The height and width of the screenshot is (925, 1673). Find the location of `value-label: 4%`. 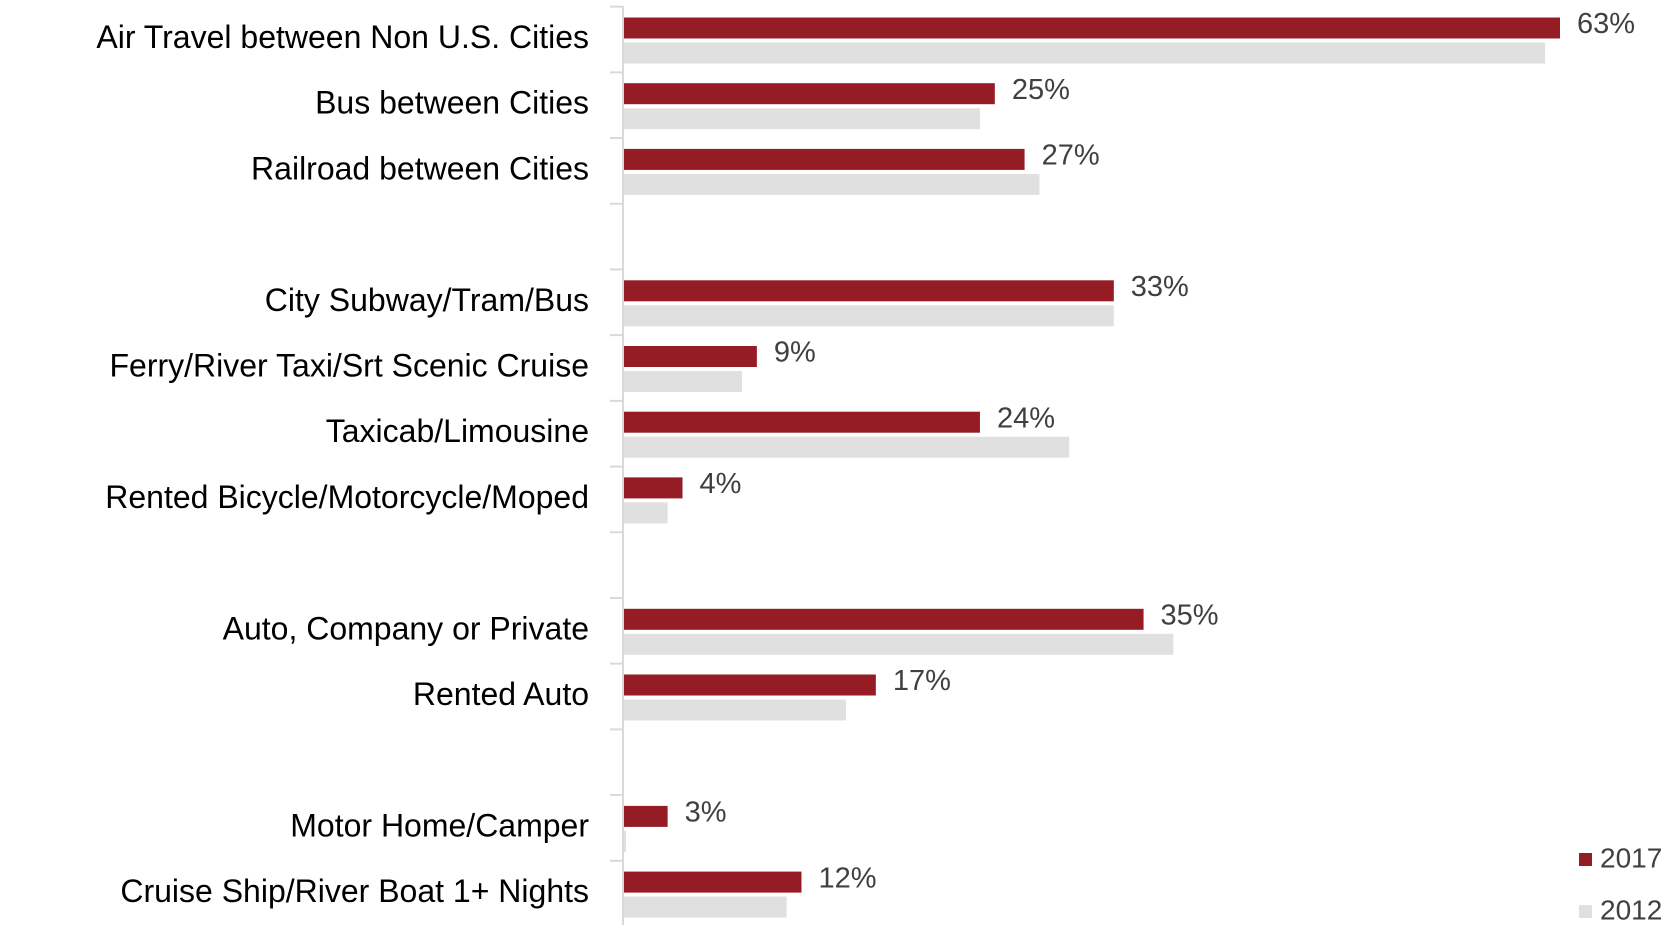

value-label: 4% is located at coordinates (720, 484).